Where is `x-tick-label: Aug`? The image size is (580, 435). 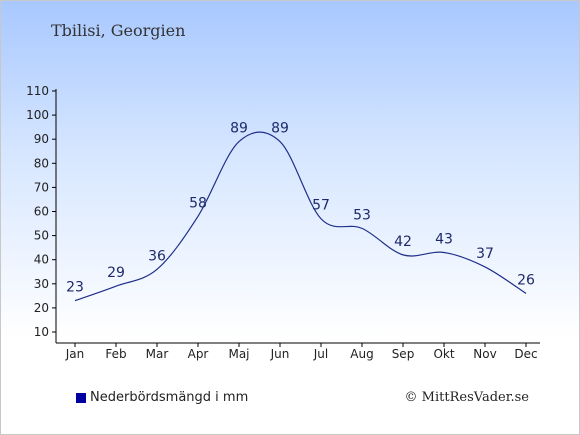
x-tick-label: Aug is located at coordinates (361, 354).